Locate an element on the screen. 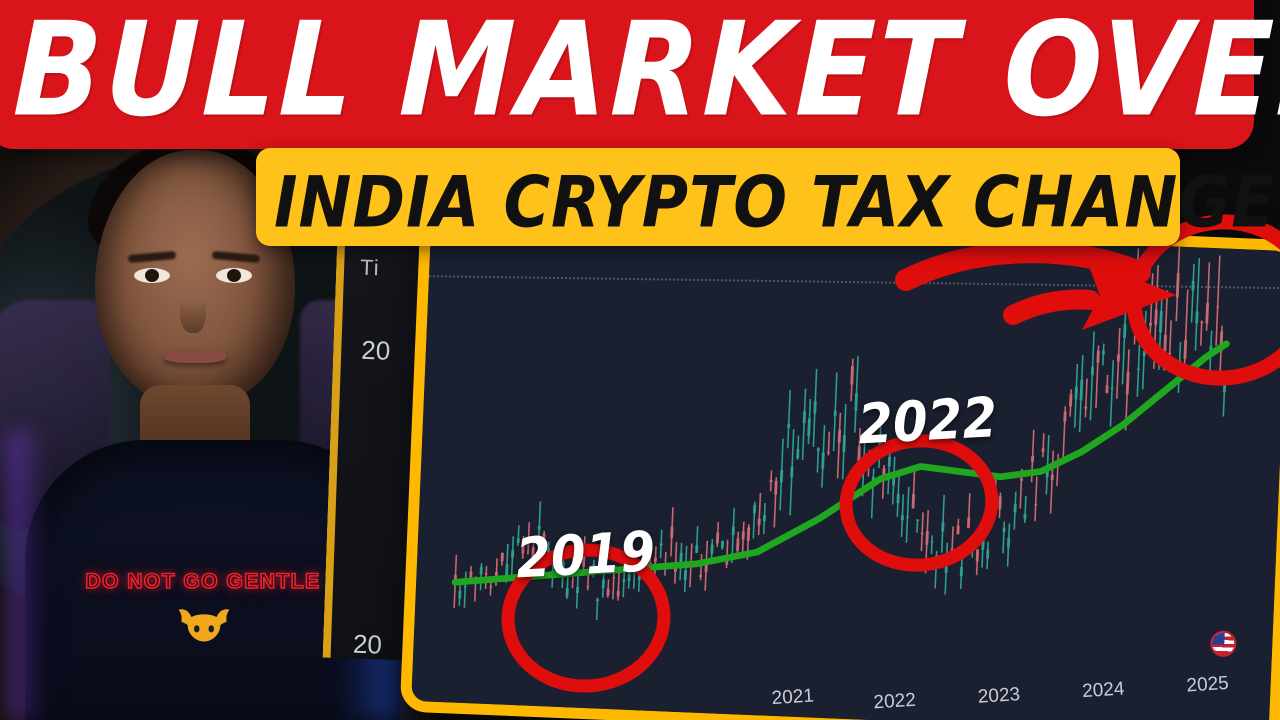  nose is located at coordinates (193, 309).